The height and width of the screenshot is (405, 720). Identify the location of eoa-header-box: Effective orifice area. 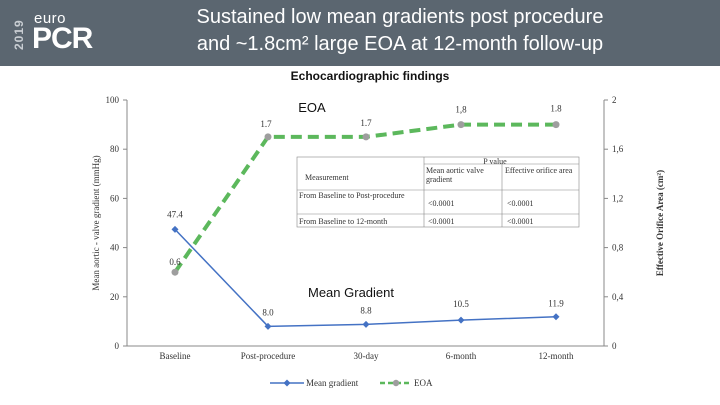
(539, 170).